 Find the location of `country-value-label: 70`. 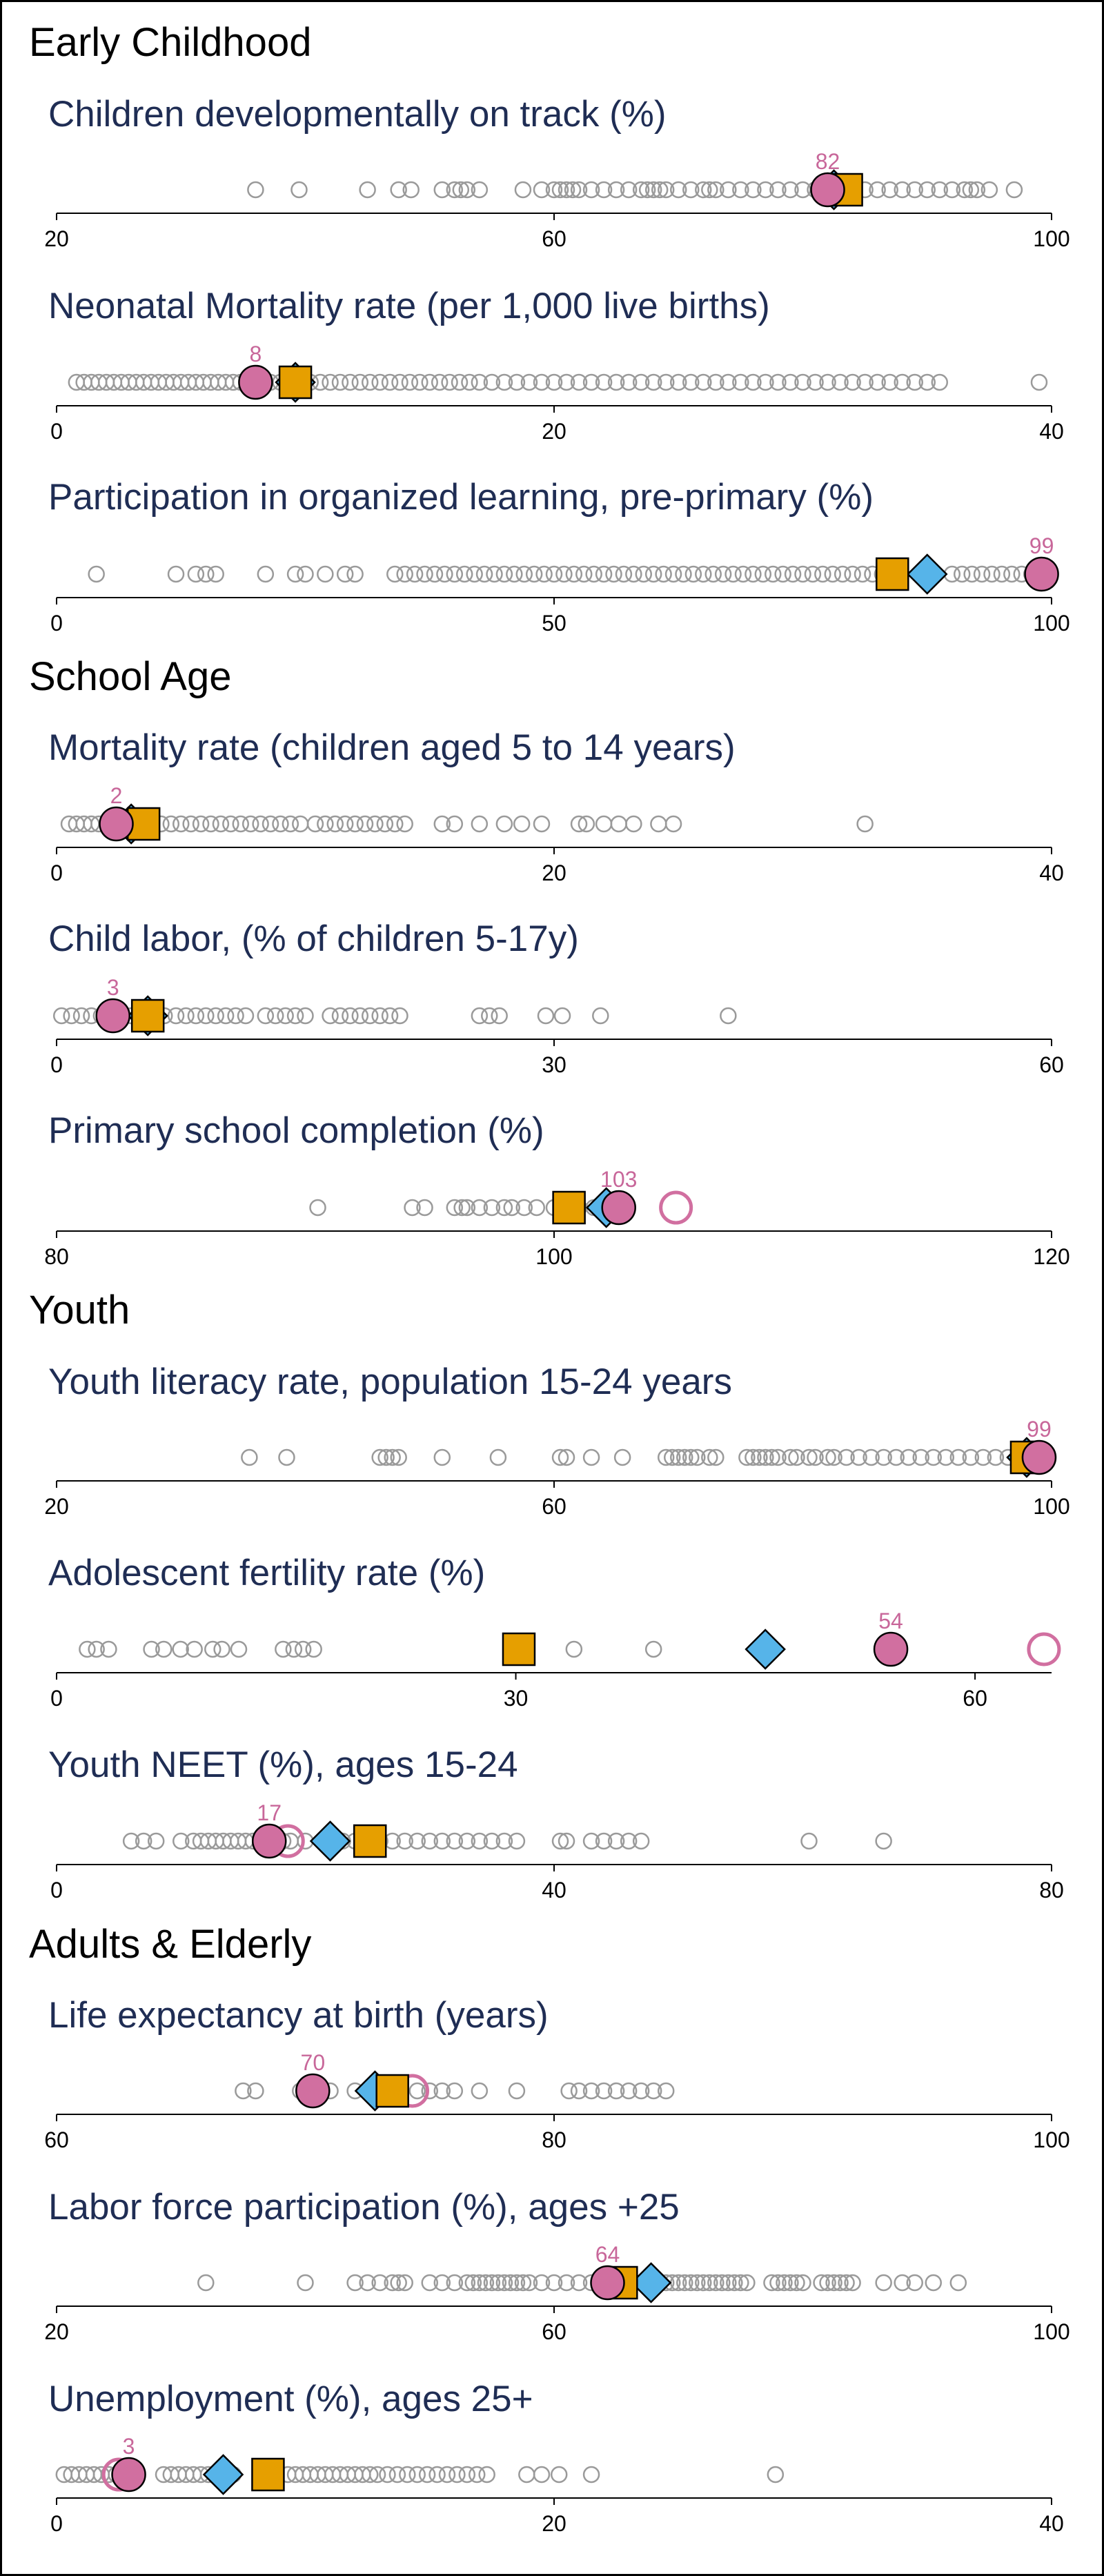

country-value-label: 70 is located at coordinates (313, 2062).